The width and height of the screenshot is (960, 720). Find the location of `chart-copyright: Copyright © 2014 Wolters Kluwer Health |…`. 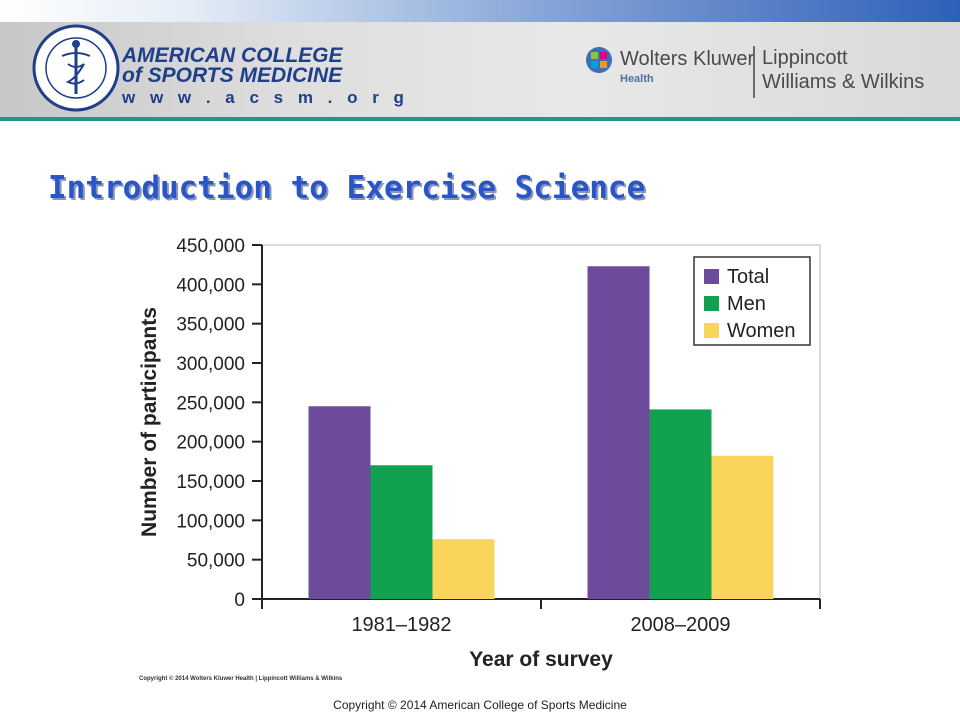

chart-copyright: Copyright © 2014 Wolters Kluwer Health |… is located at coordinates (241, 679).